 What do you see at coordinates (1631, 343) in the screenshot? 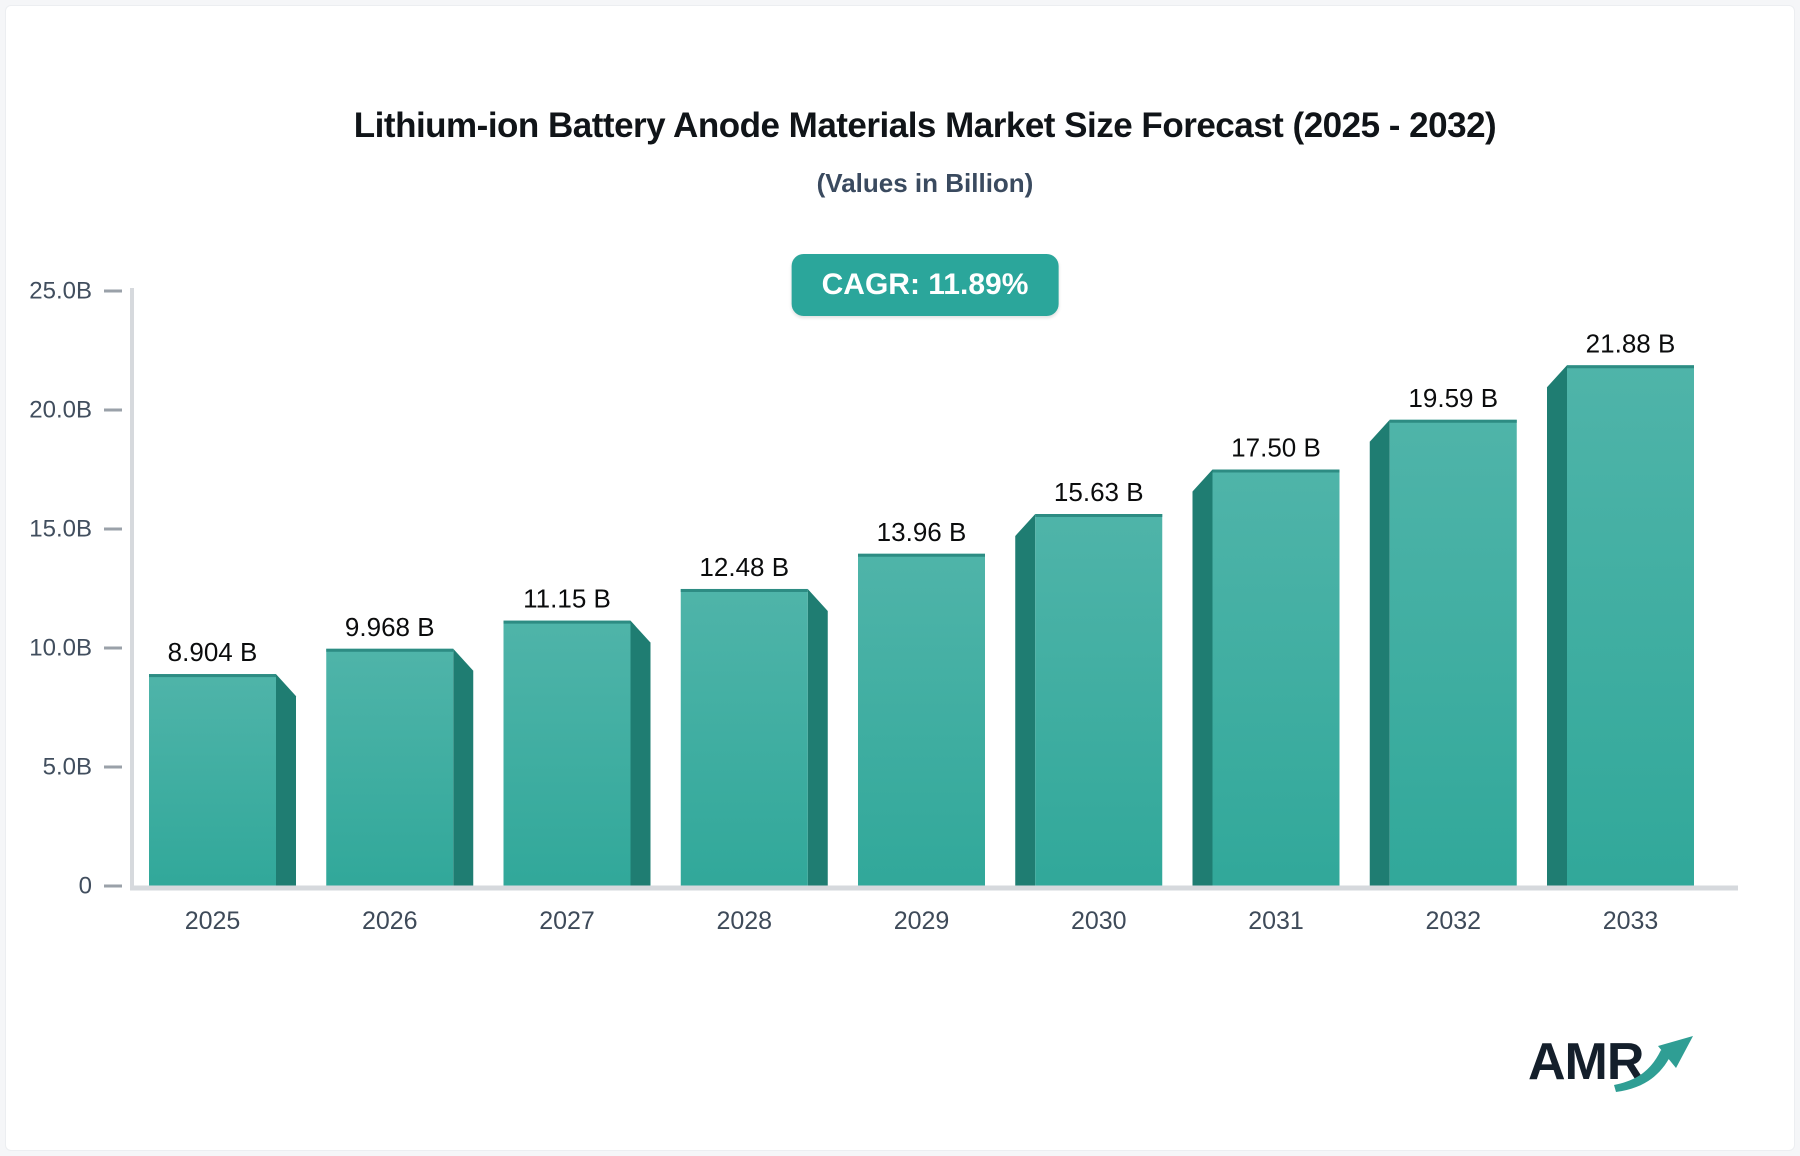
I see `value-label-2033: 21.88 B` at bounding box center [1631, 343].